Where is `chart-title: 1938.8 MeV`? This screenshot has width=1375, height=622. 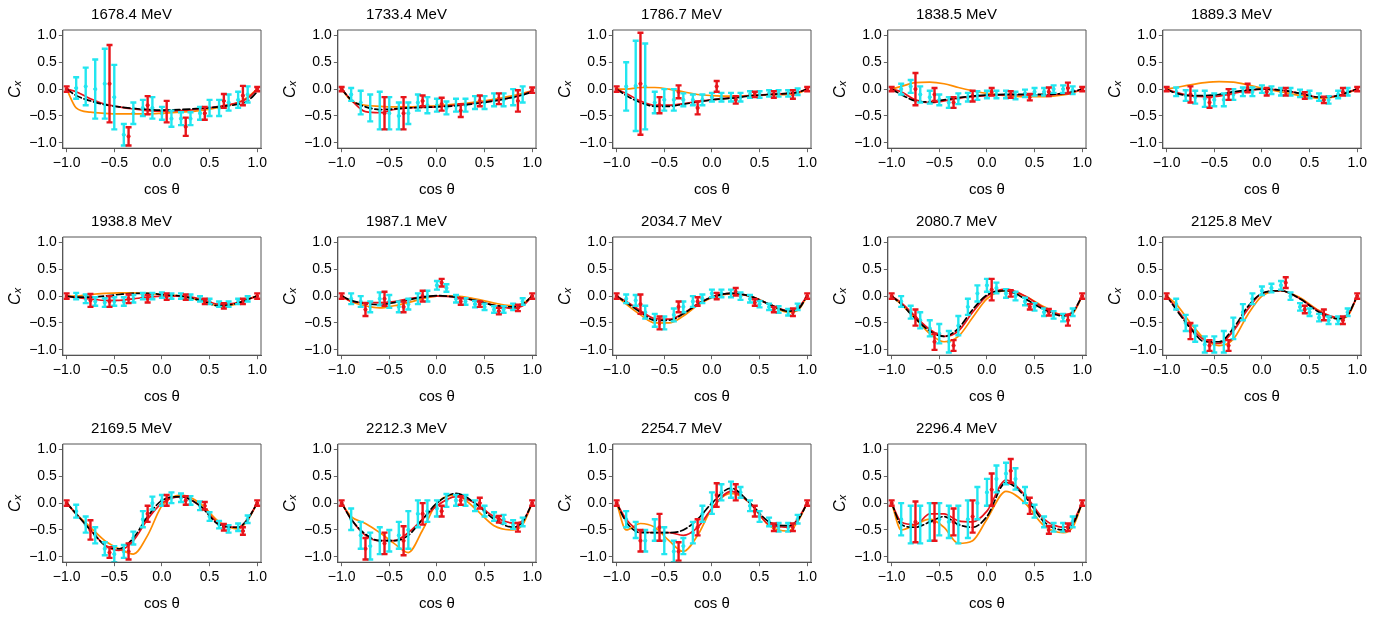
chart-title: 1938.8 MeV is located at coordinates (131, 221).